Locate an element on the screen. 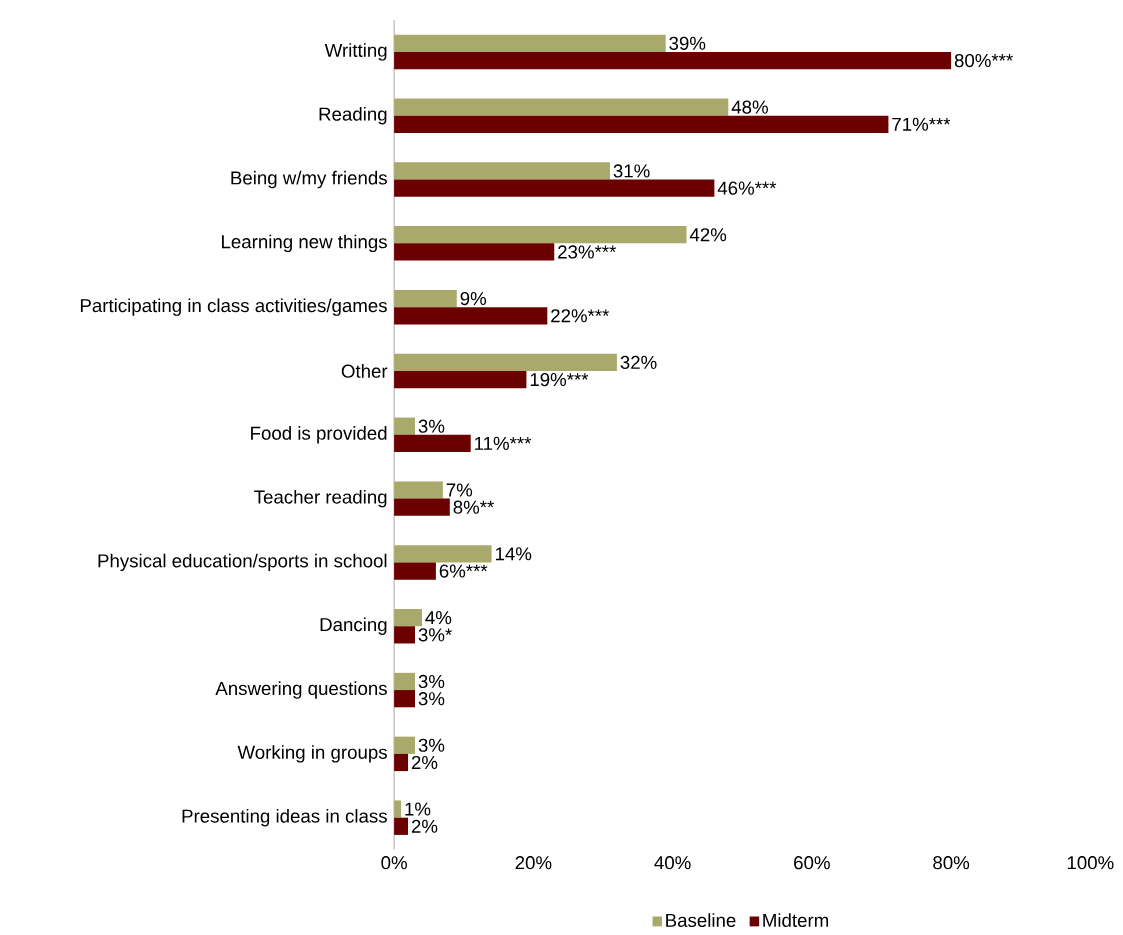 The width and height of the screenshot is (1123, 935). y-tick-label: Working in groups is located at coordinates (312, 754).